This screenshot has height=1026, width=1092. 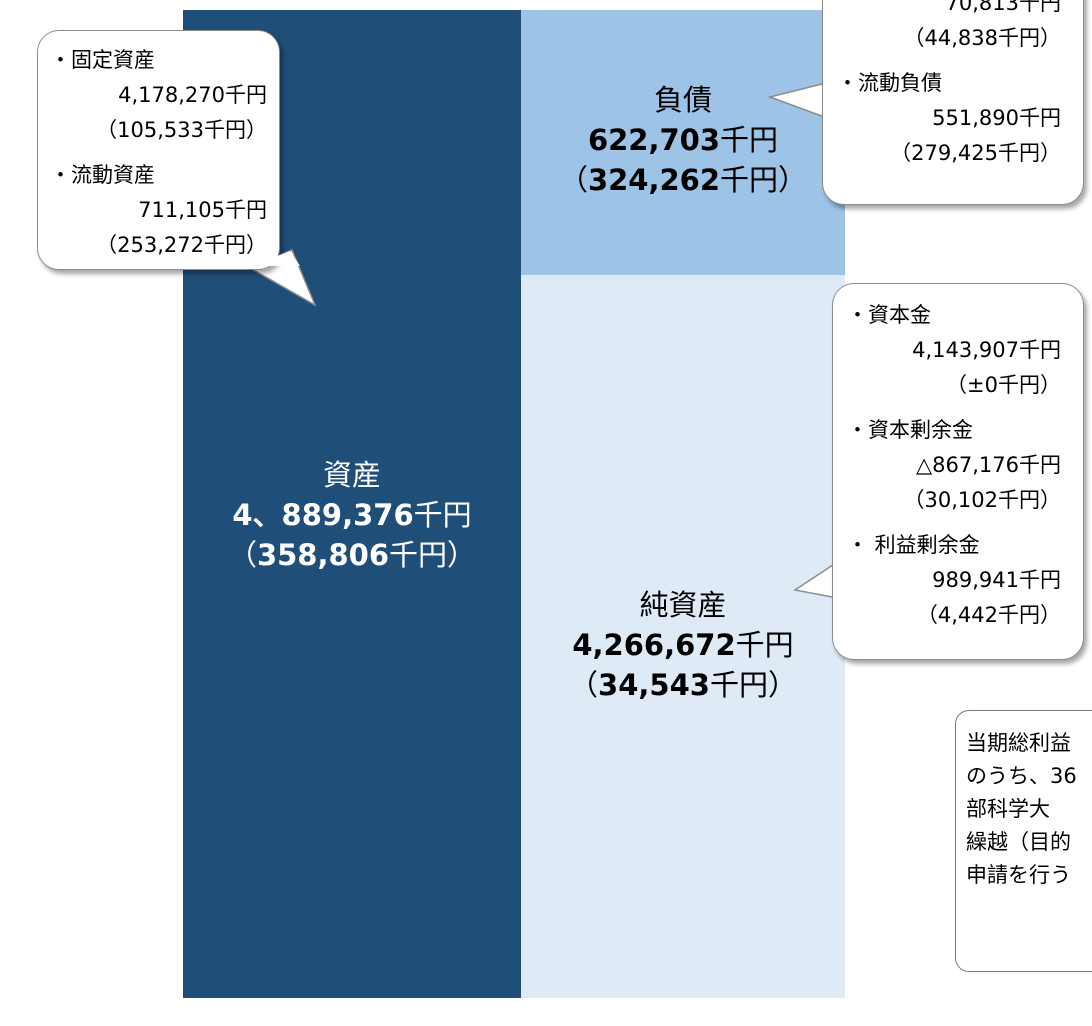 What do you see at coordinates (351, 475) in the screenshot?
I see `block-name: 資産` at bounding box center [351, 475].